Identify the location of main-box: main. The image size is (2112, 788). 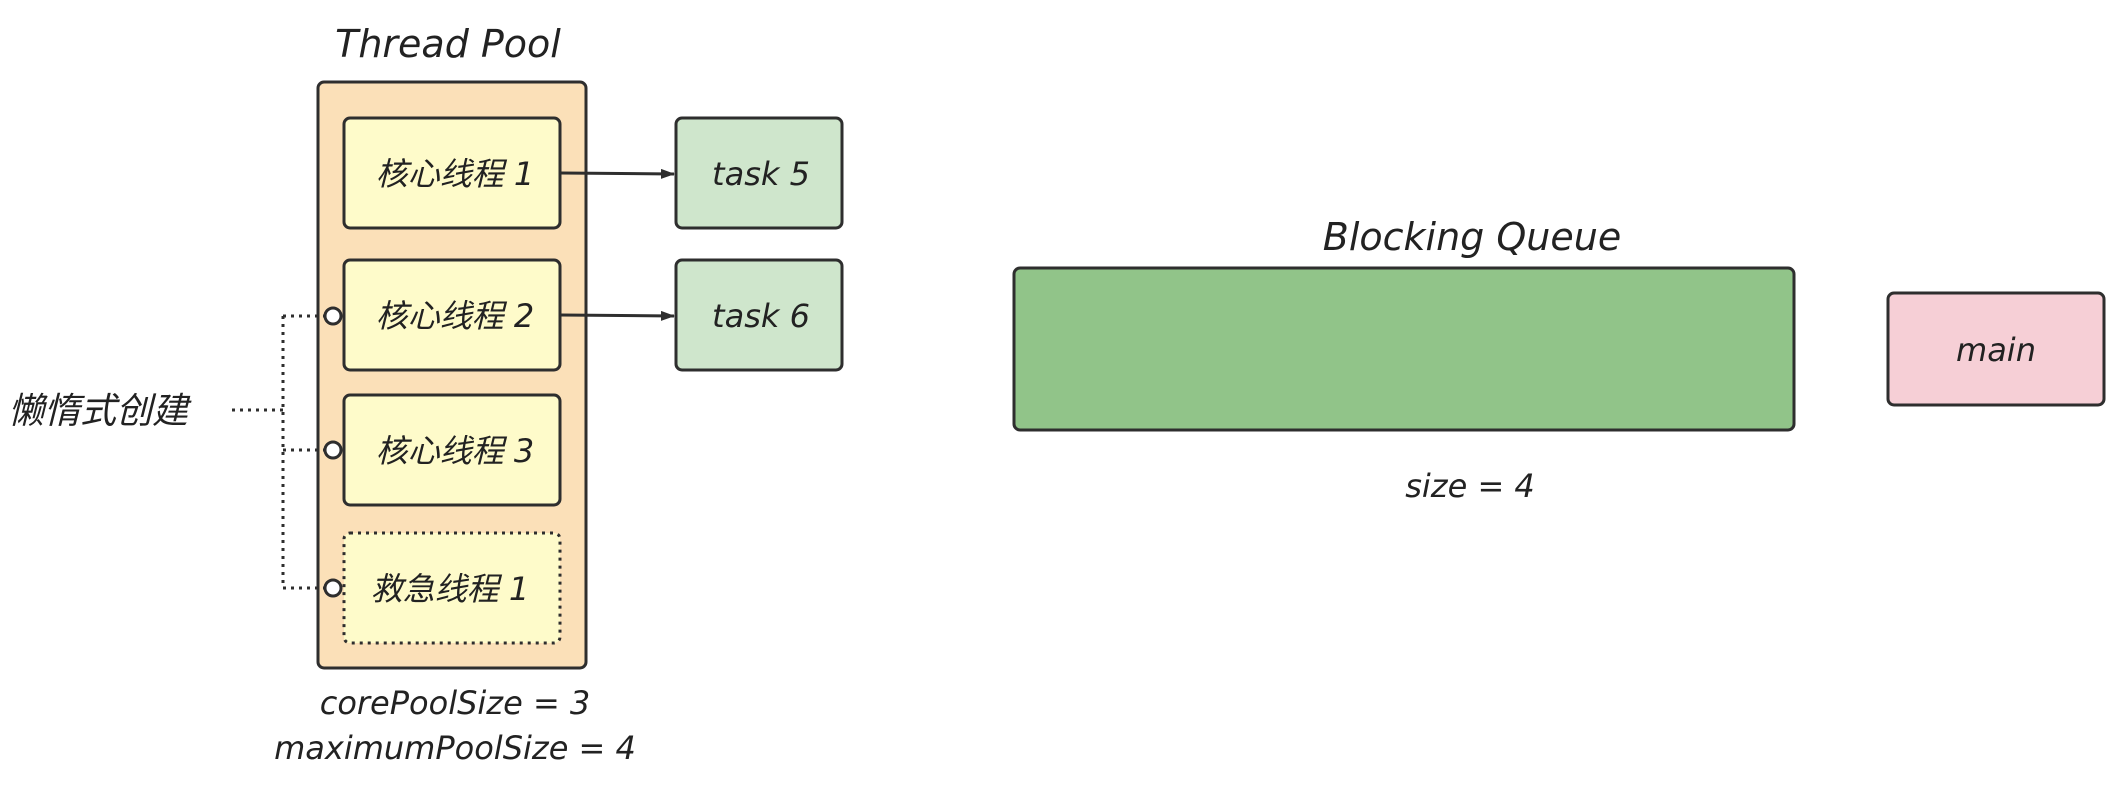
(1996, 349).